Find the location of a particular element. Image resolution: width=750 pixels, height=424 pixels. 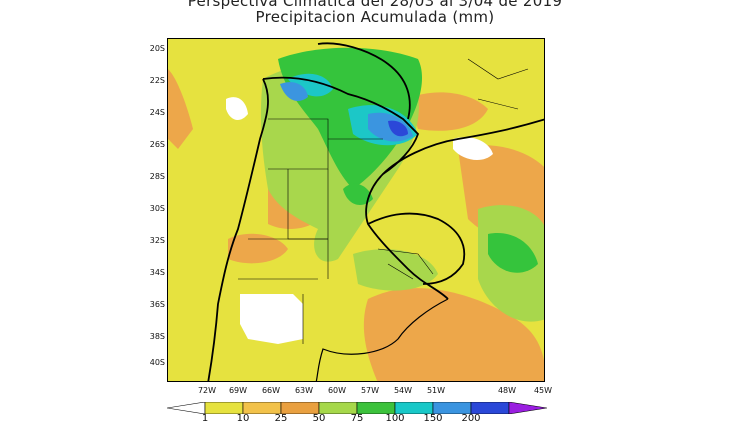

lat-label: 26S is located at coordinates (157, 144).